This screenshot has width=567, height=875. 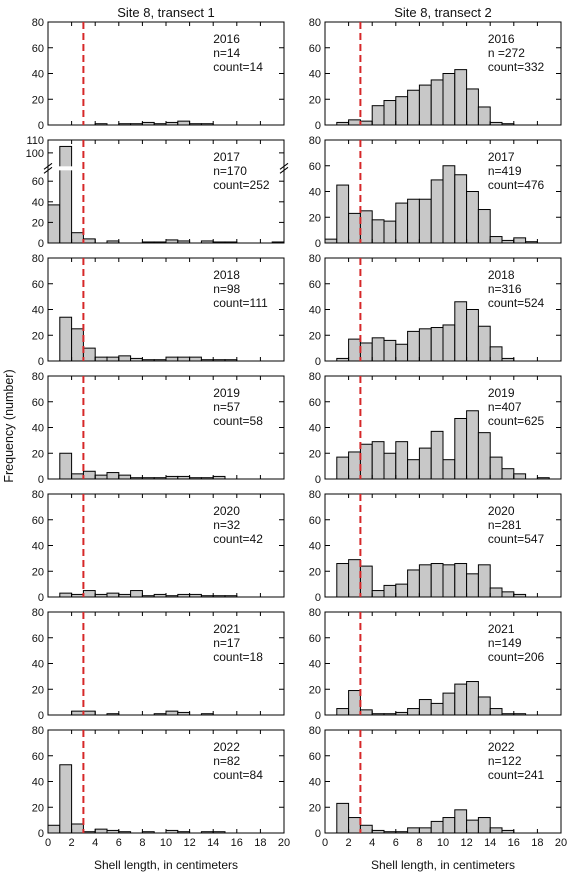 What do you see at coordinates (516, 421) in the screenshot?
I see `panel-count-label: count=625` at bounding box center [516, 421].